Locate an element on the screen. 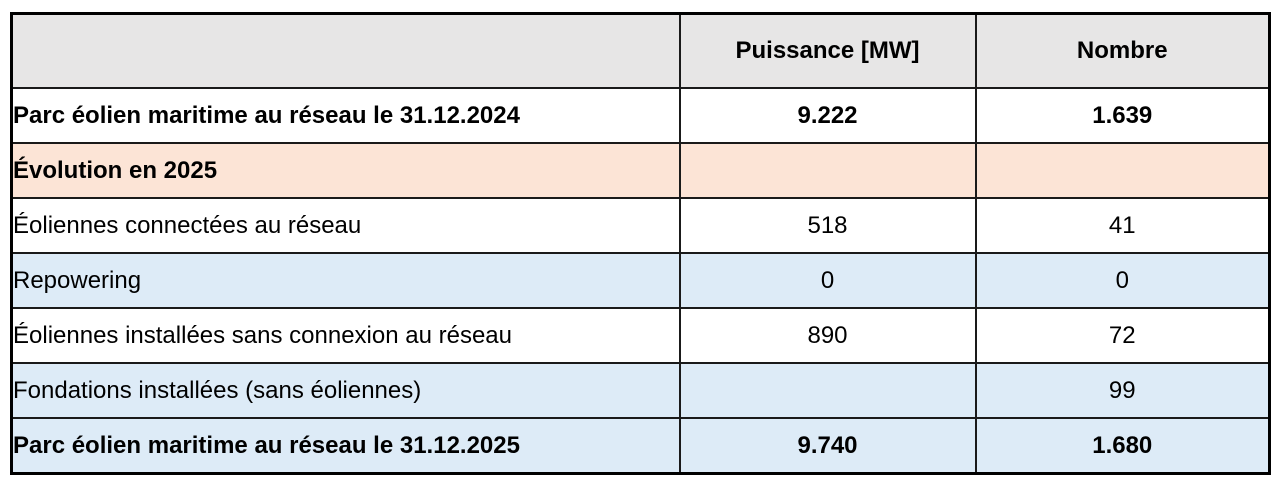  header-empty-cell is located at coordinates (345, 50).